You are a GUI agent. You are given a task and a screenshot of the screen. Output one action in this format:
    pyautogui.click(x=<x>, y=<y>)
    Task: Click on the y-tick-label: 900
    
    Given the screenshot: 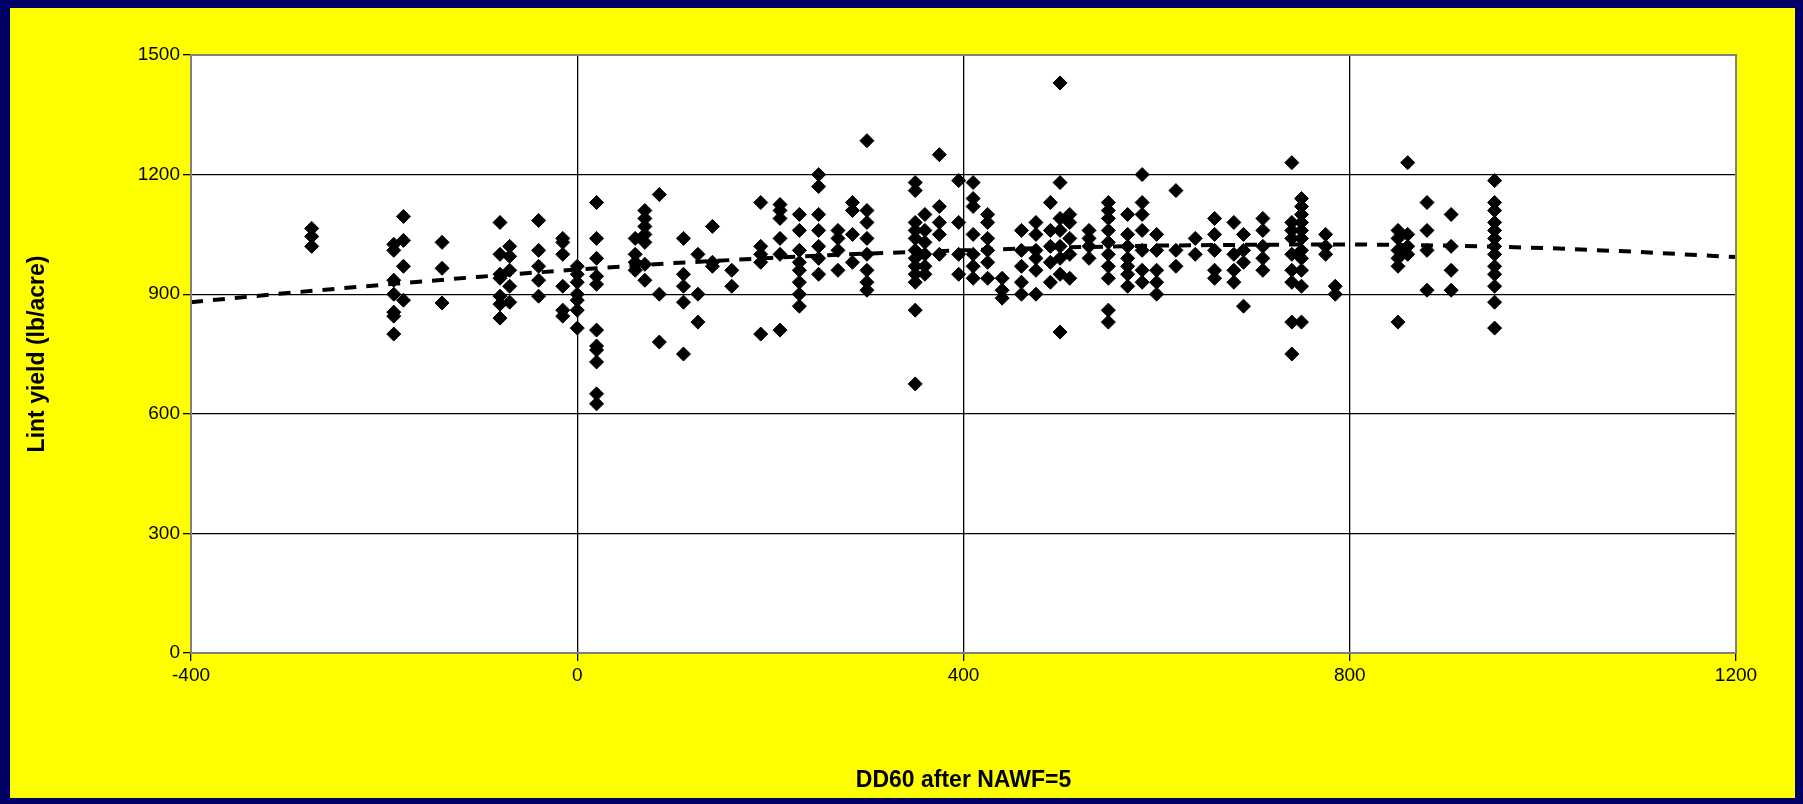 What is the action you would take?
    pyautogui.click(x=164, y=293)
    